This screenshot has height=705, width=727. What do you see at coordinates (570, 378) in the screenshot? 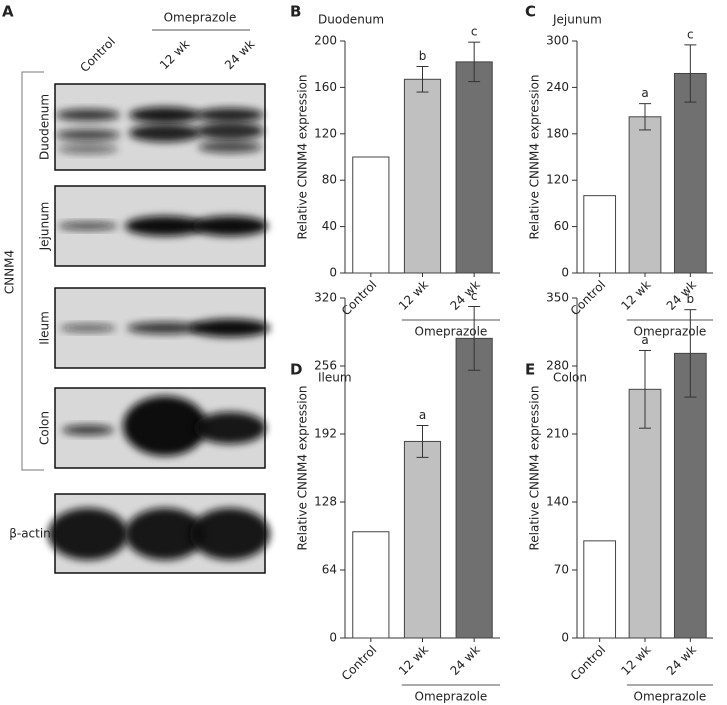
I see `chart-title: Colon` at bounding box center [570, 378].